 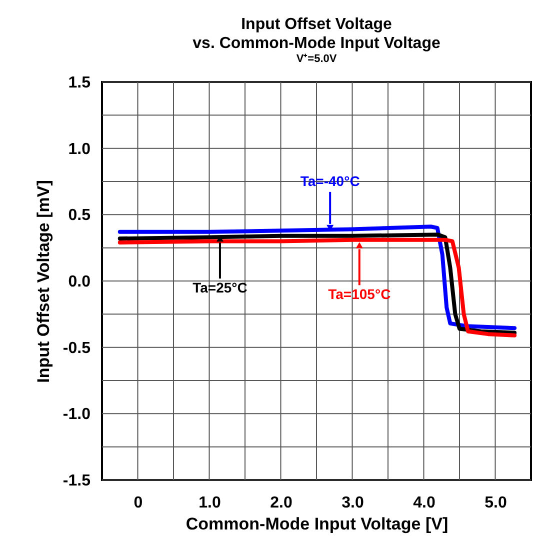 What do you see at coordinates (317, 59) in the screenshot?
I see `chart-subtitle: V⁺=5.0V` at bounding box center [317, 59].